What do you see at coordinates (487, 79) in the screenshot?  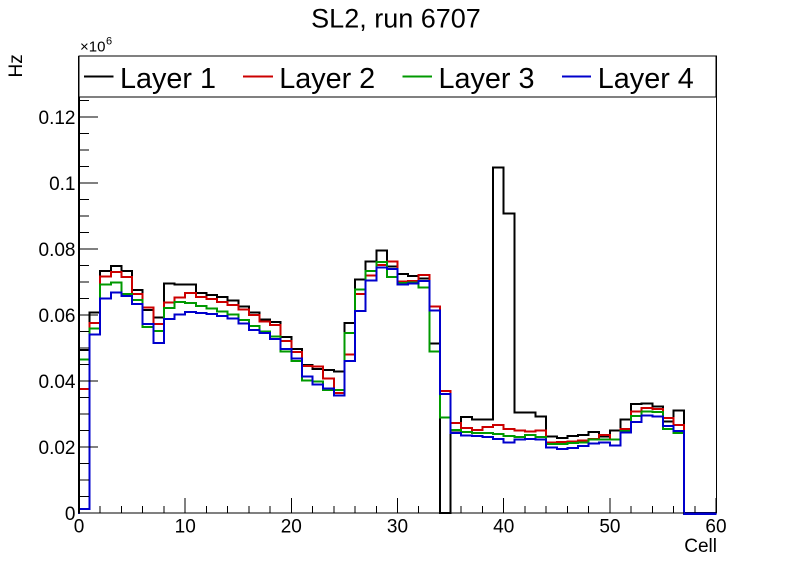 I see `svg-text: Layer 3` at bounding box center [487, 79].